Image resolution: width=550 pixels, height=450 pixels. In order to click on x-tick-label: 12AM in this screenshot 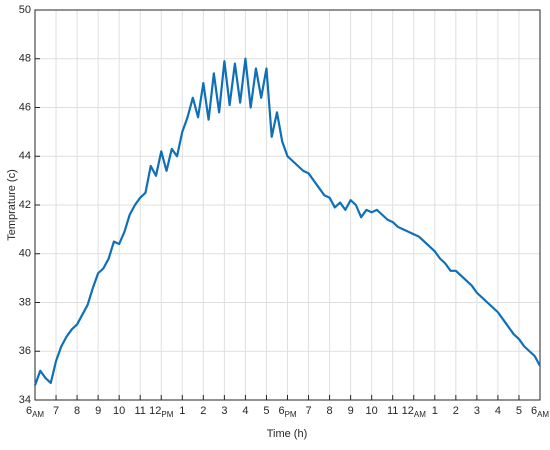, I will do `click(414, 412)`.